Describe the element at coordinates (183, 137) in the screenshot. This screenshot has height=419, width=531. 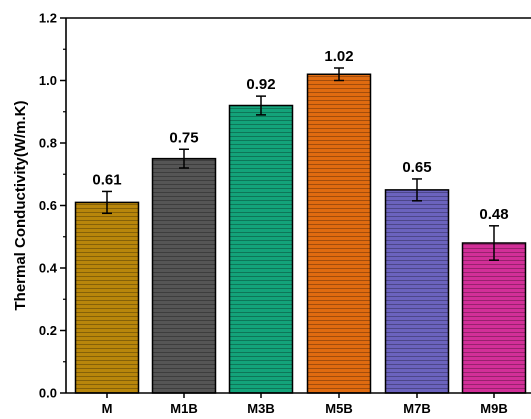
I see `data-label-M1B: 0.75` at that location.